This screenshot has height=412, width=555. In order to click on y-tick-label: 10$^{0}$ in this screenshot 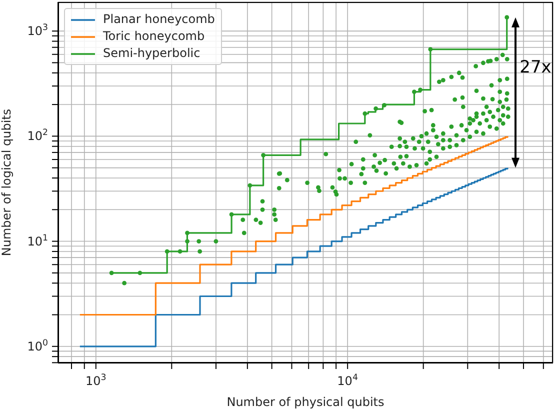, I will do `click(37, 346)`.